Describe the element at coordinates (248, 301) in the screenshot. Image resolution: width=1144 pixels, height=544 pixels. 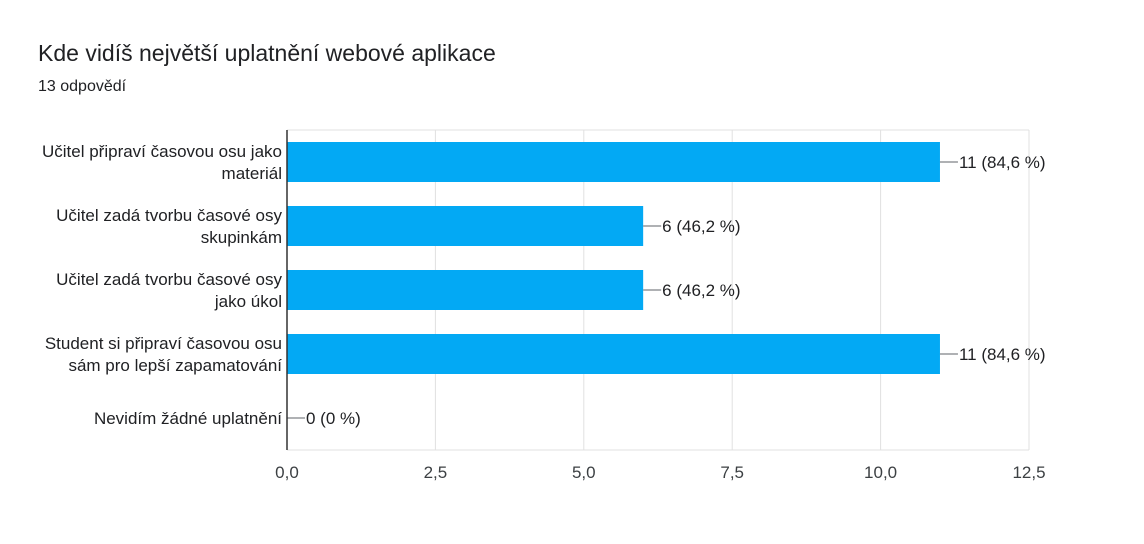
I see `category-label: jako úkol` at that location.